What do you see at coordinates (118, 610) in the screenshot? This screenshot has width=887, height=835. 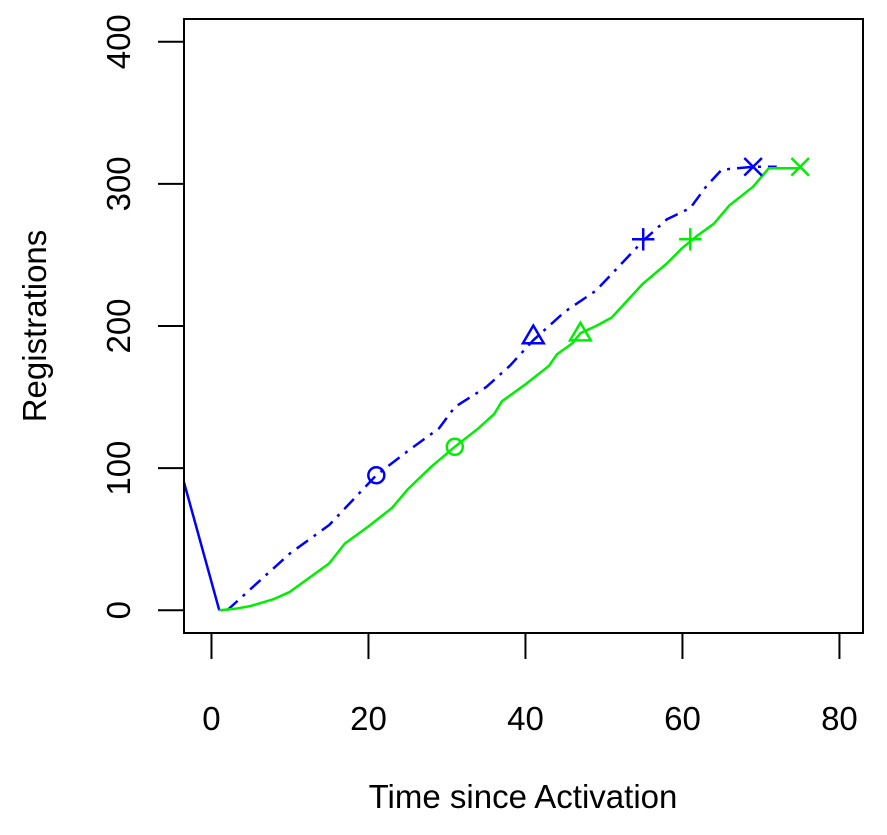 I see `y-tick-label: 0` at bounding box center [118, 610].